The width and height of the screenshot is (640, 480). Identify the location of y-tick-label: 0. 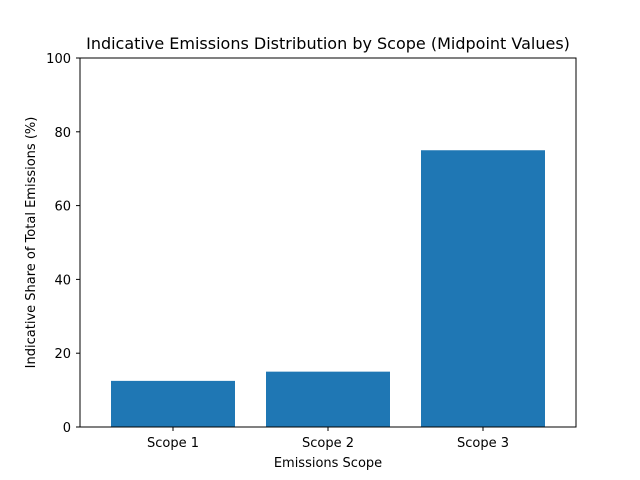
(67, 428).